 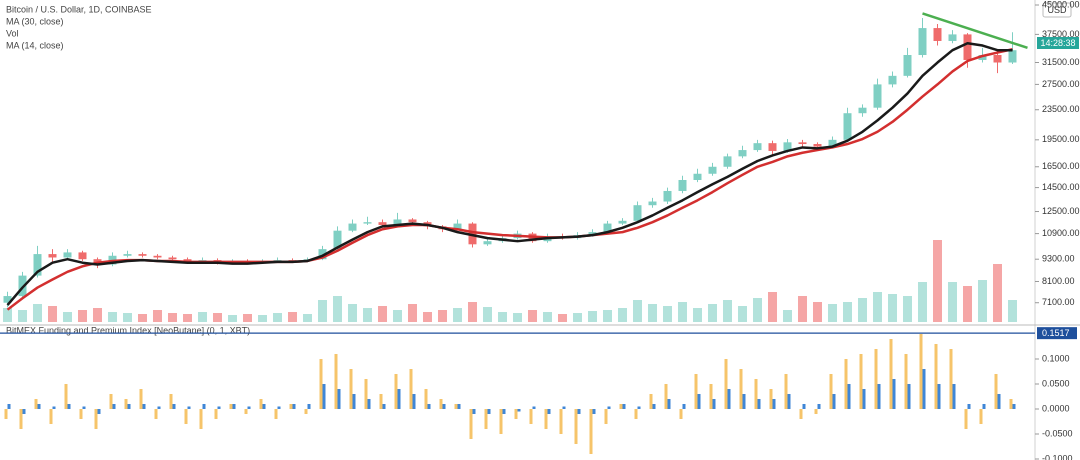 I want to click on legend-ma14: MA (14, close), so click(x=35, y=45).